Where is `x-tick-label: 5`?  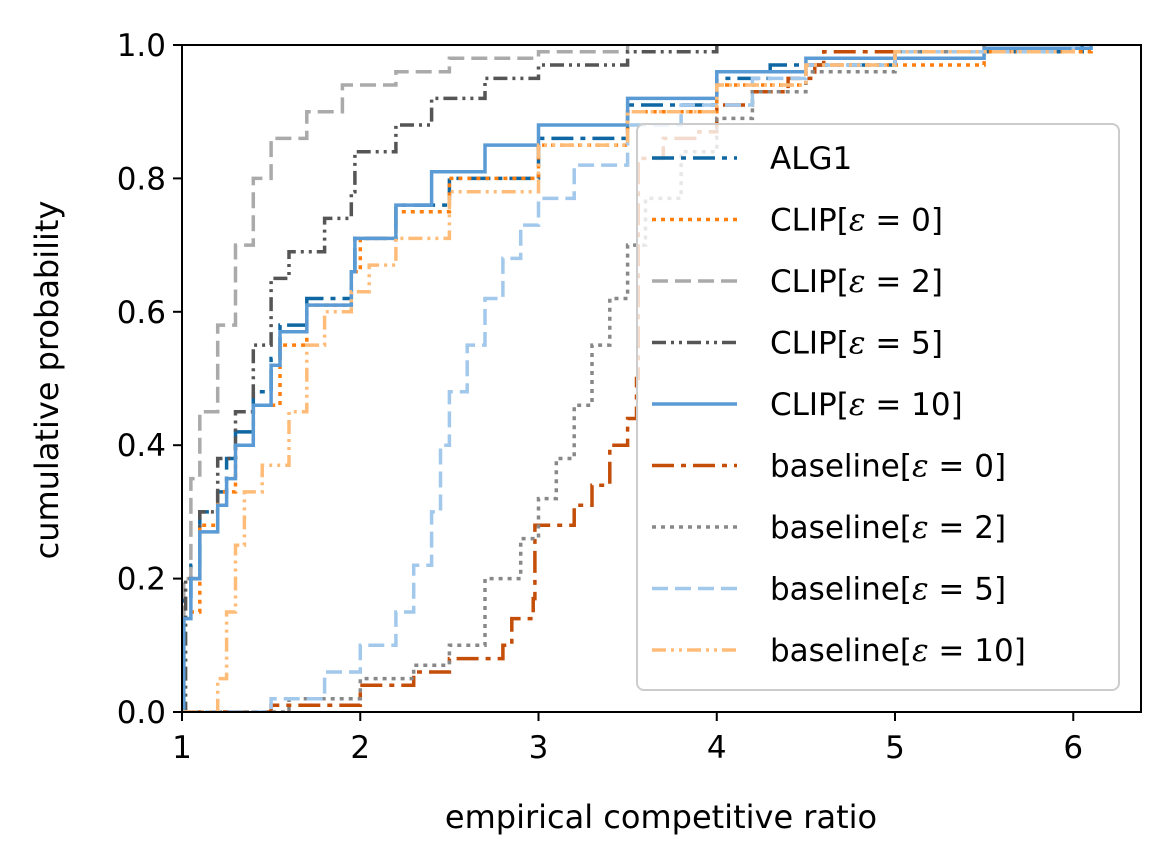 x-tick-label: 5 is located at coordinates (895, 748).